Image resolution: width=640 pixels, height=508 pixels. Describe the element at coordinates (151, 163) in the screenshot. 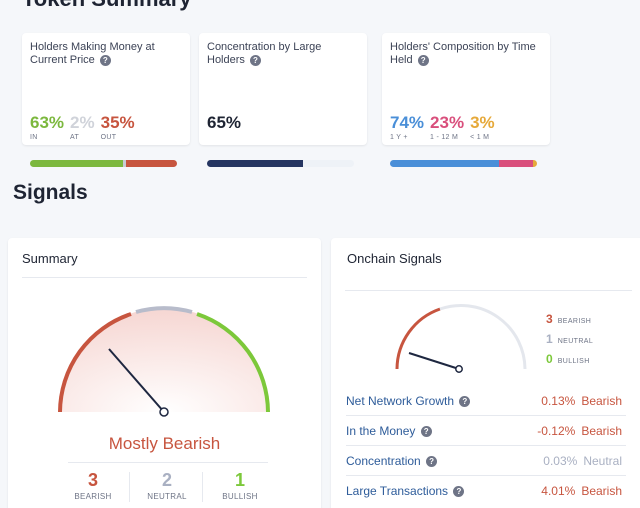

I see `bar-segment-out` at that location.